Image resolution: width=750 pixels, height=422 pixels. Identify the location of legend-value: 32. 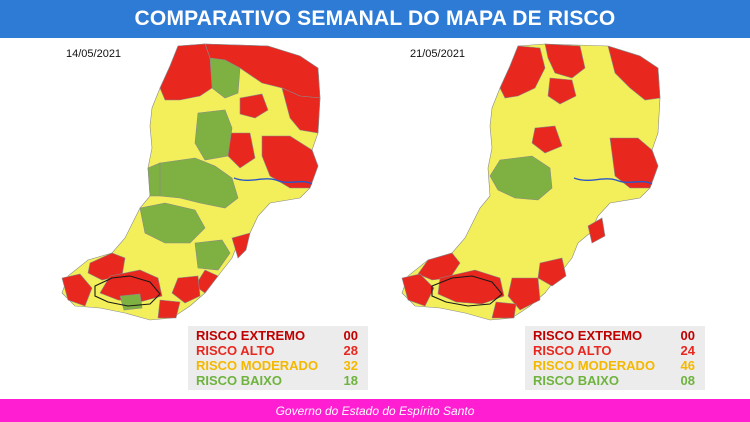
(350, 365).